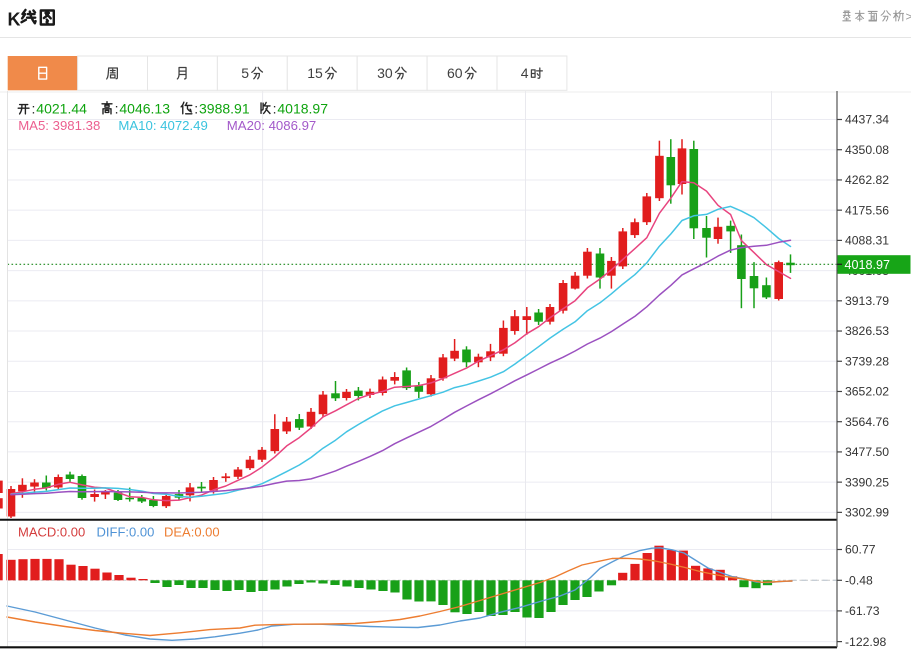  What do you see at coordinates (867, 241) in the screenshot?
I see `svg-text: 4088.31` at bounding box center [867, 241].